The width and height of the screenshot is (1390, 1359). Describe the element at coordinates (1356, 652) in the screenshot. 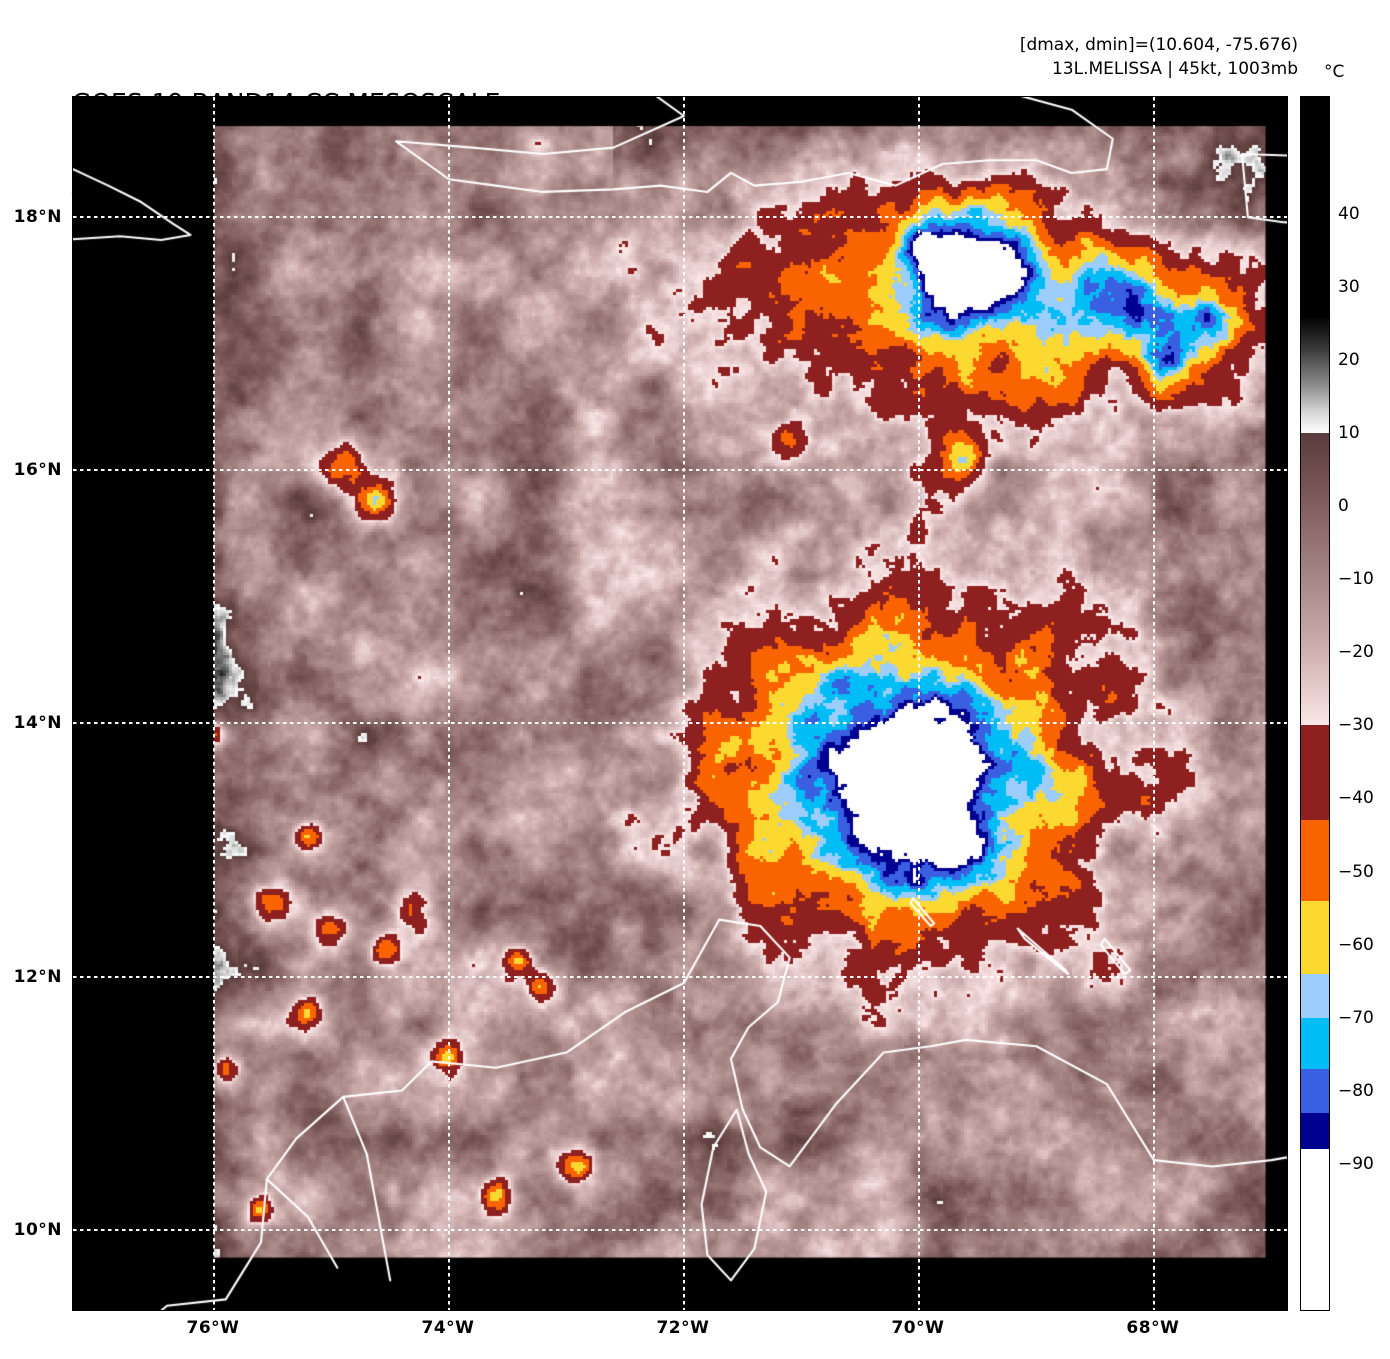

I see `colorbar-tick: −20` at that location.